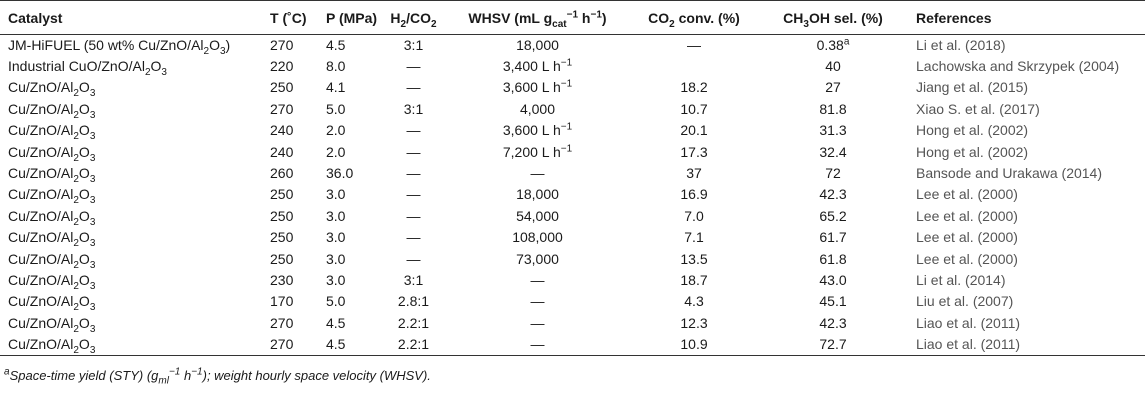 This screenshot has width=1145, height=404. Describe the element at coordinates (316, 375) in the screenshot. I see `text-run: ); weight hourly space velocity (WHSV).` at that location.